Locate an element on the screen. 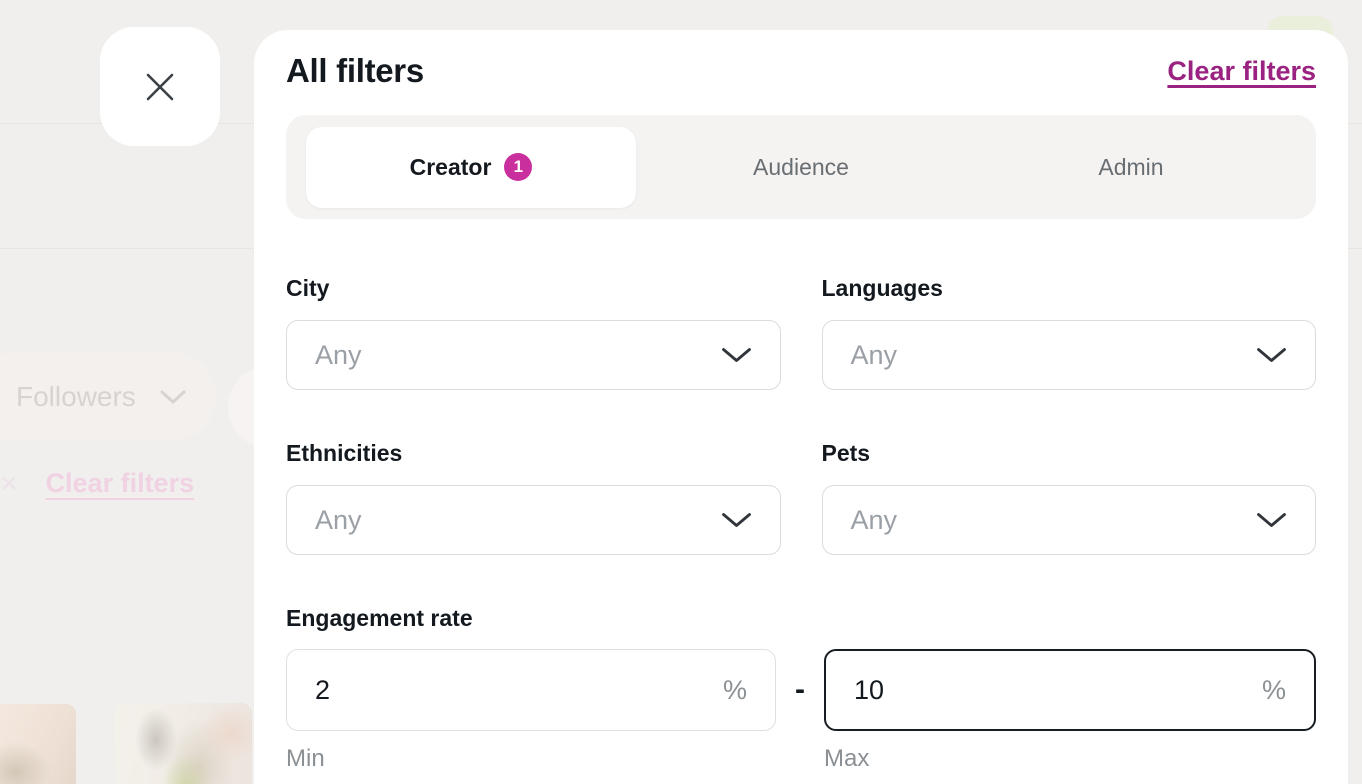 The width and height of the screenshot is (1362, 784). field-city: City Any is located at coordinates (533, 332).